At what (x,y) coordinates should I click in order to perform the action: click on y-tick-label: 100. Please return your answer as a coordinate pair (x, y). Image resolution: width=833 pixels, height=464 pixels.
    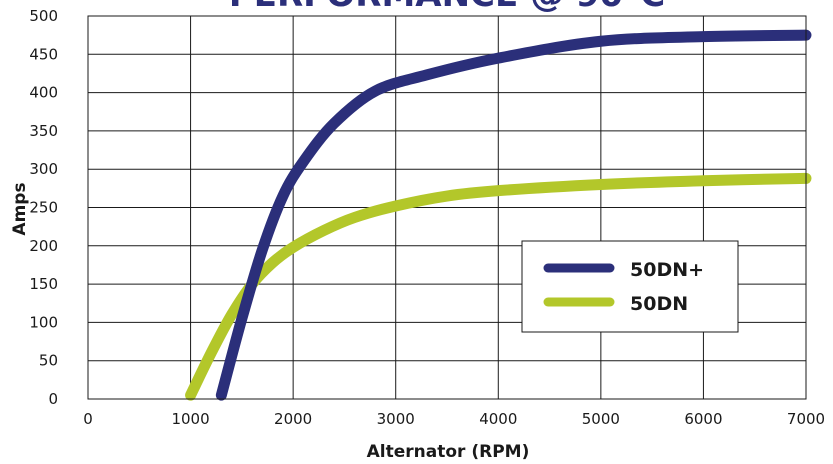
    Looking at the image, I should click on (43, 322).